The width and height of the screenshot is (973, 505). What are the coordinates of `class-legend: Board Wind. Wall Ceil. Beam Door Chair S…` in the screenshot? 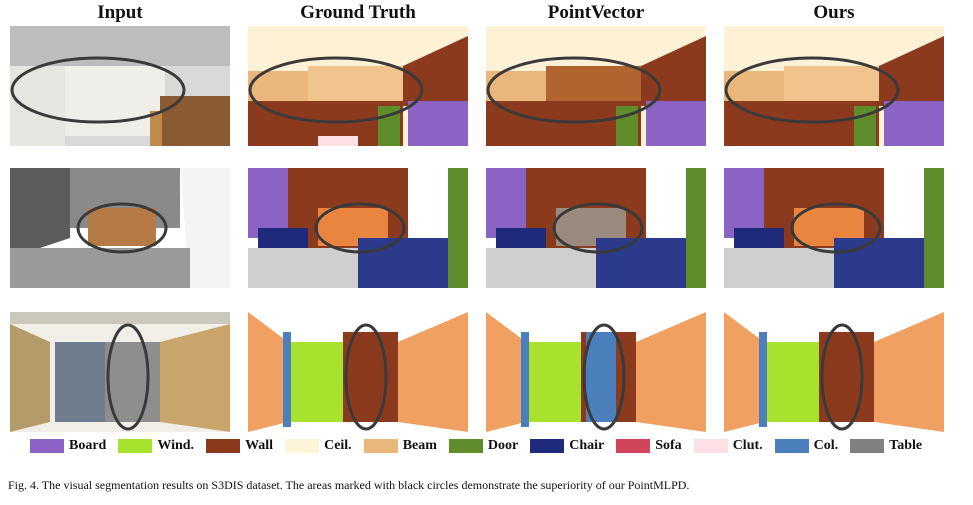 It's located at (482, 446).